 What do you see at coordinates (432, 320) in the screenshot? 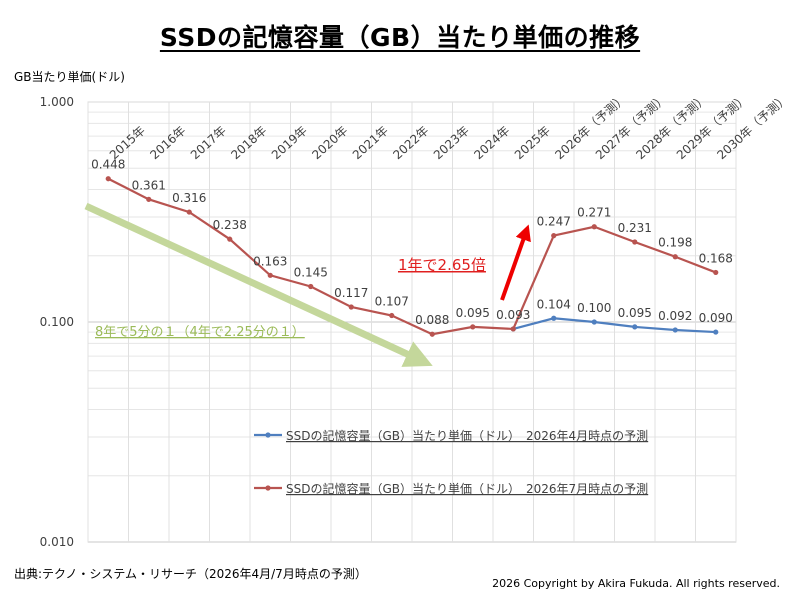
I see `data-label: 0.088` at bounding box center [432, 320].